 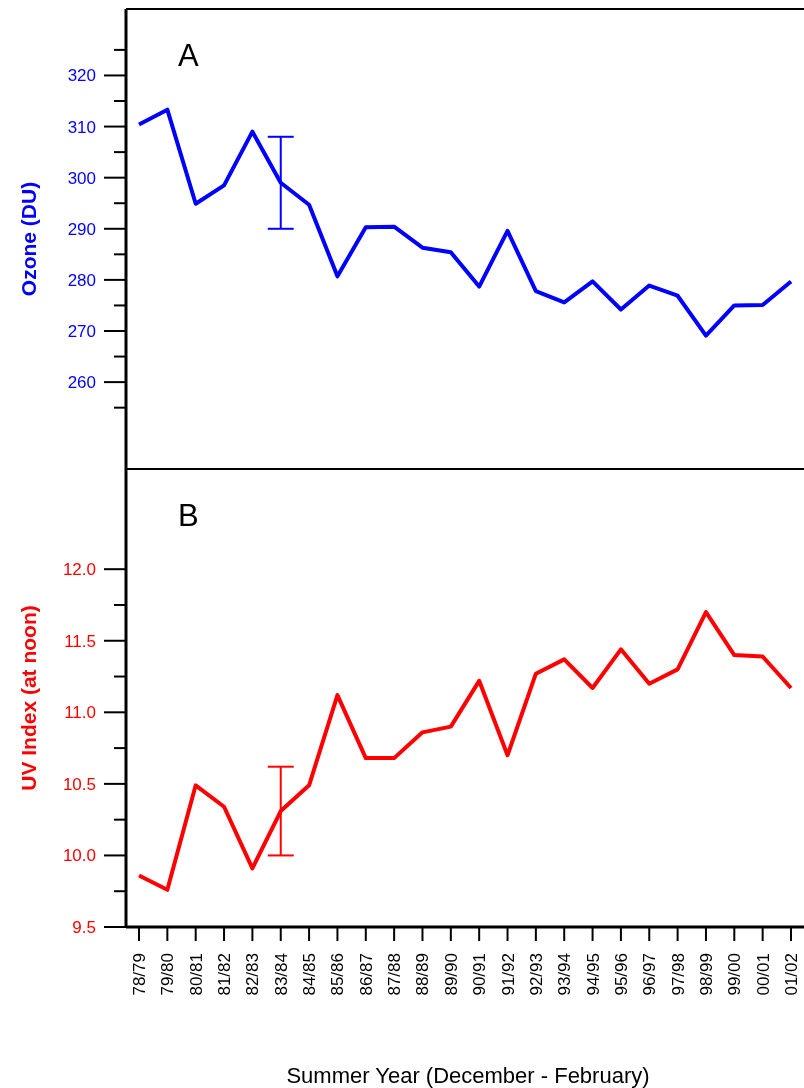 What do you see at coordinates (79, 570) in the screenshot?
I see `y-tick-label: 12.0` at bounding box center [79, 570].